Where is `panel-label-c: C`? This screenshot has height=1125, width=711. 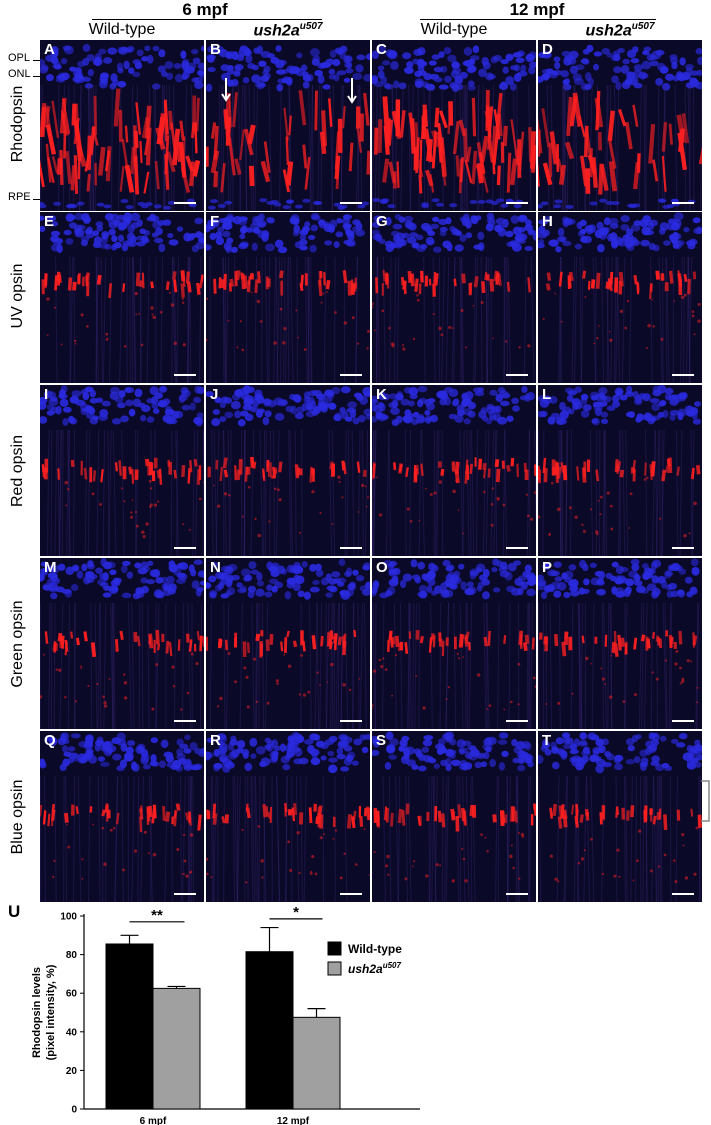 panel-label-c: C is located at coordinates (381, 49).